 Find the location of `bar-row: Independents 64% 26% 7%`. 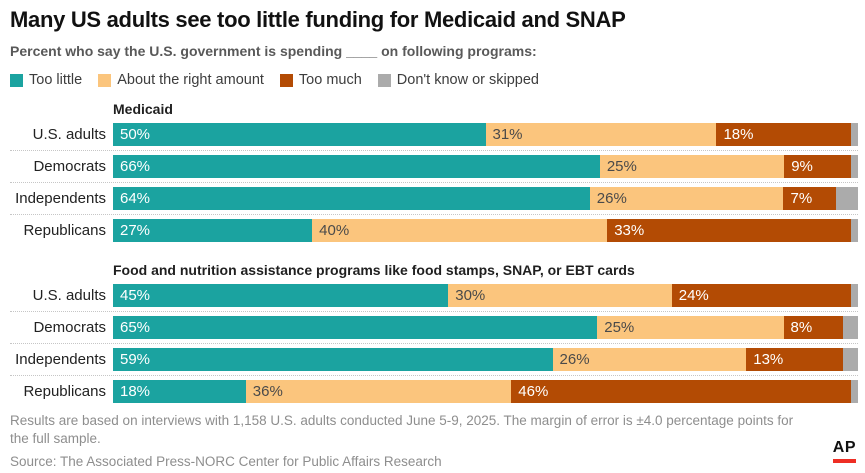

bar-row: Independents 64% 26% 7% is located at coordinates (434, 201).